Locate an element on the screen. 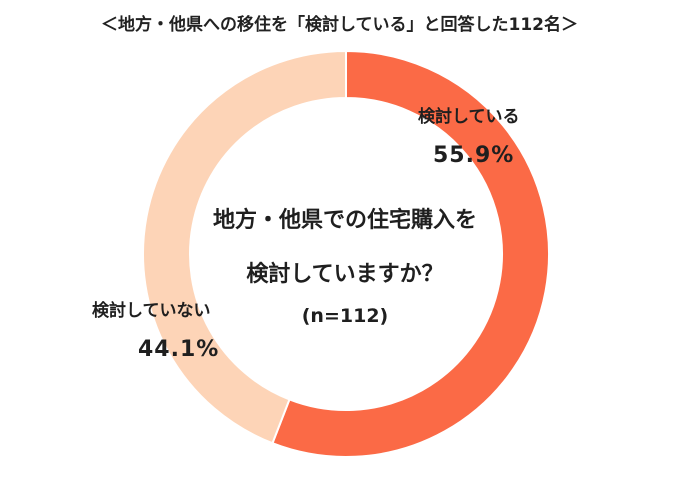  center-question-line2: 検討していますか？ is located at coordinates (345, 274).